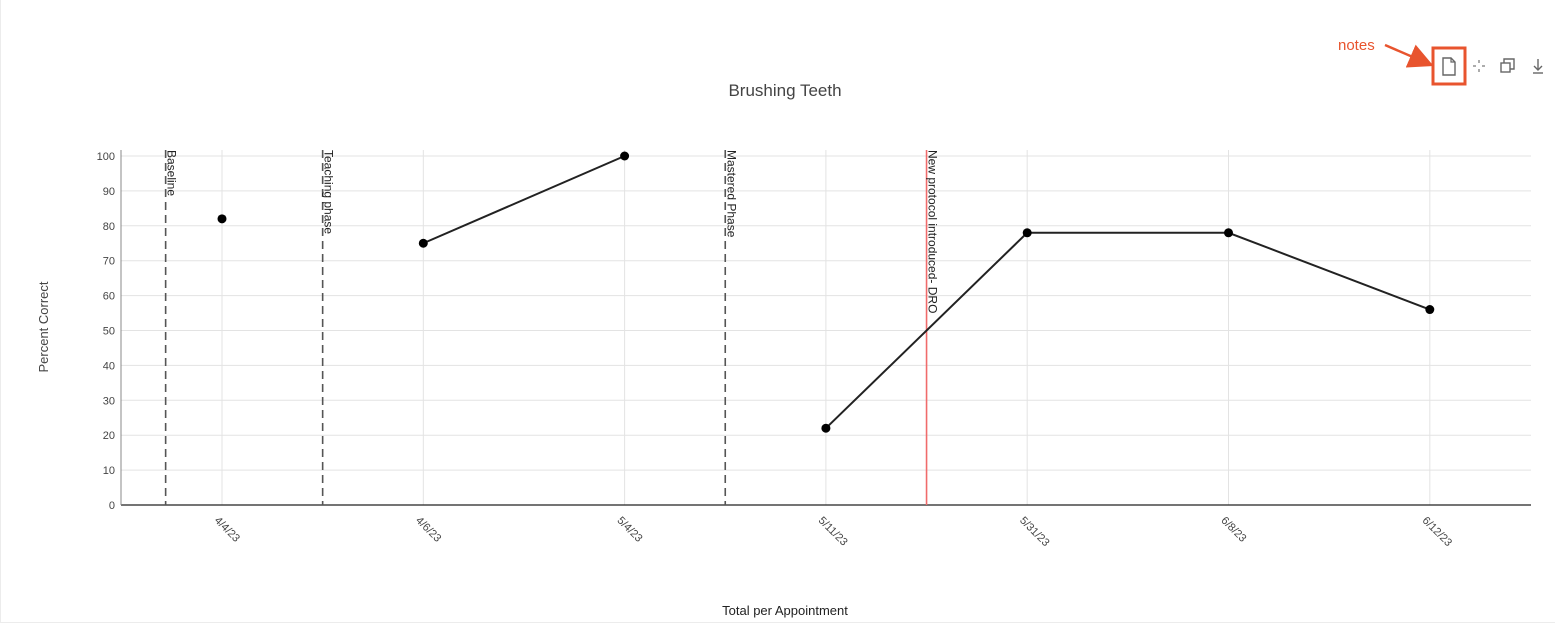 The image size is (1555, 623). What do you see at coordinates (1356, 45) in the screenshot?
I see `notes-annotation-label: notes` at bounding box center [1356, 45].